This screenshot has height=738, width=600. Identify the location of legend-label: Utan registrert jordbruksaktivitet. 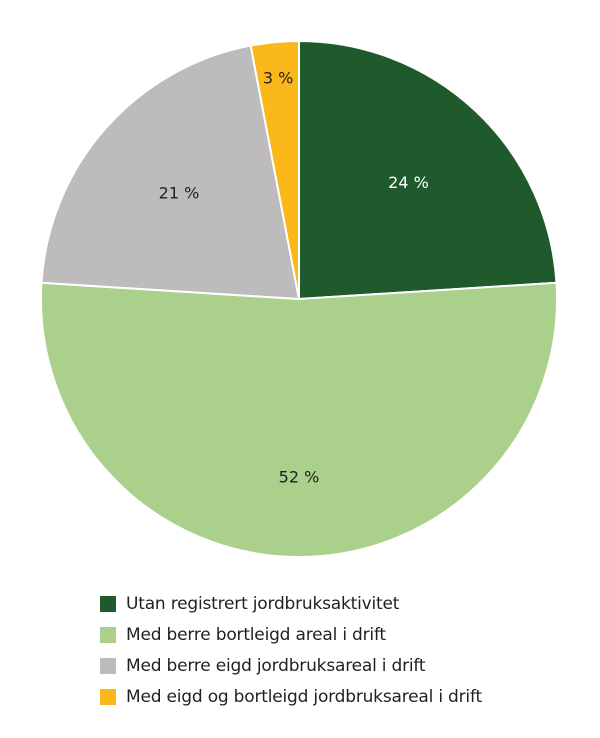
(263, 603).